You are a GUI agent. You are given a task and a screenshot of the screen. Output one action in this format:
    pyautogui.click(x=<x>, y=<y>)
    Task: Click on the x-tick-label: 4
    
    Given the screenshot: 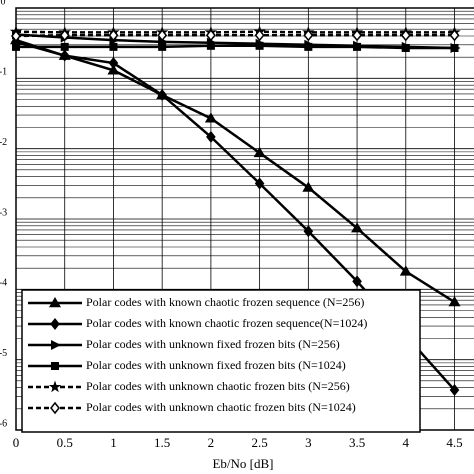 What is the action you would take?
    pyautogui.click(x=406, y=442)
    